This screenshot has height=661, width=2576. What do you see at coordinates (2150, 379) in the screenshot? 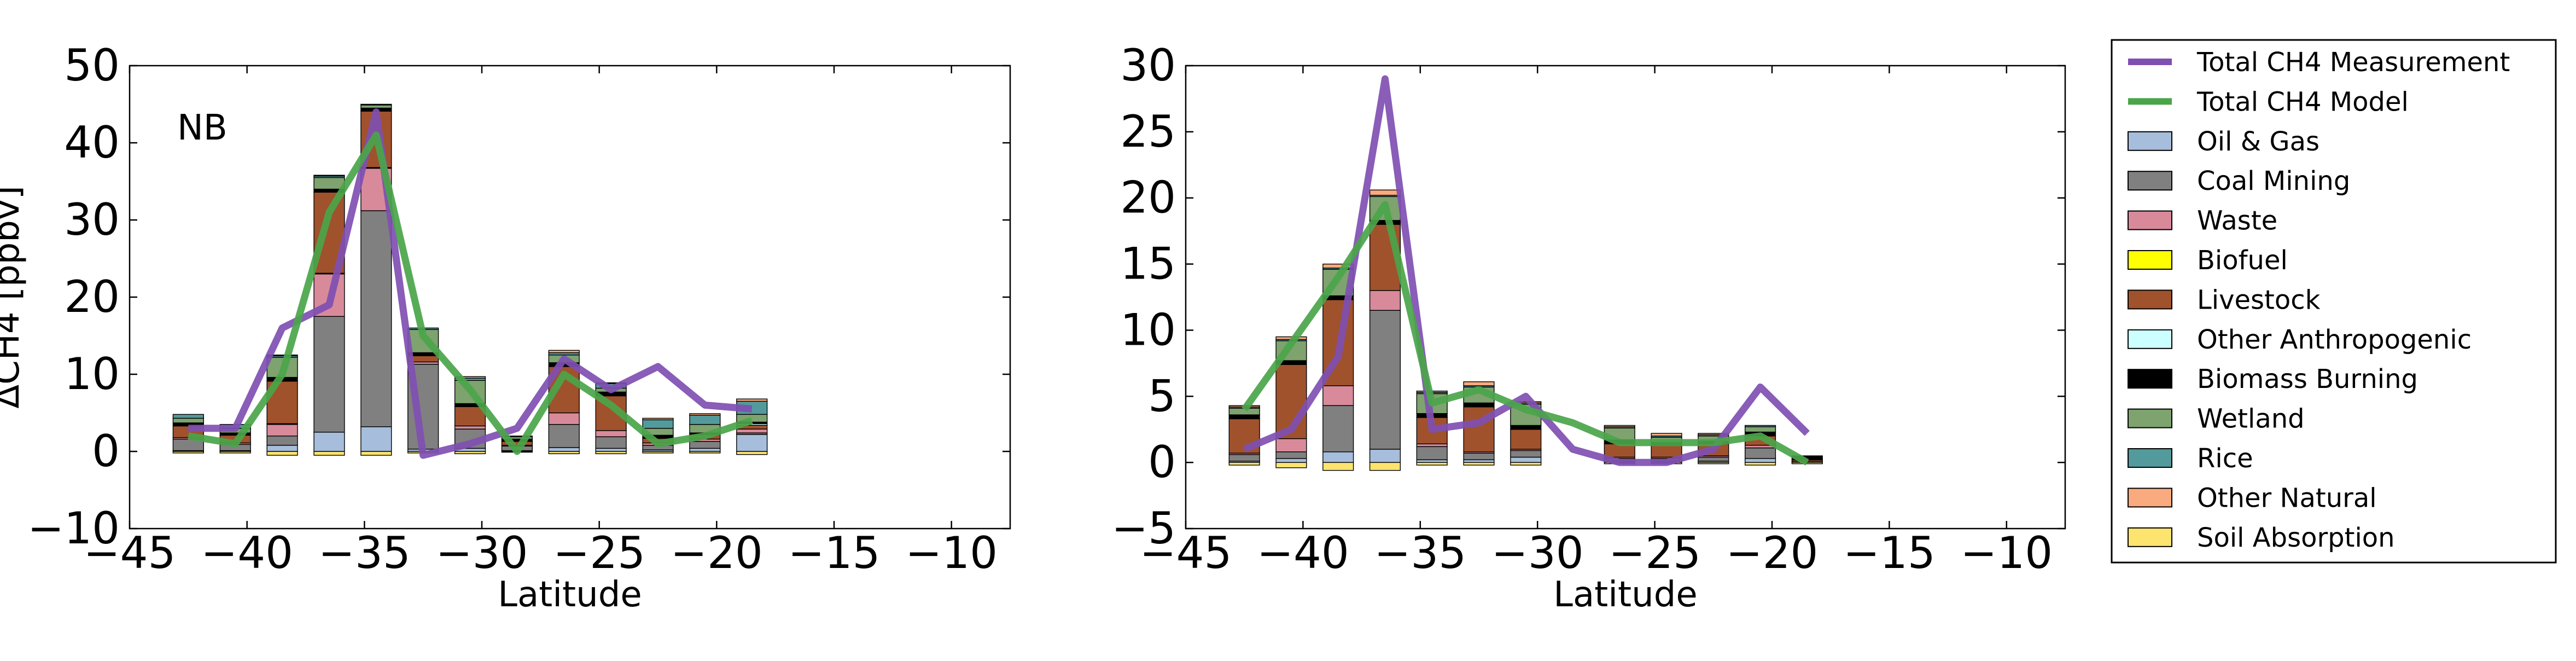
I see `legend-swatch-biomass-burning` at bounding box center [2150, 379].